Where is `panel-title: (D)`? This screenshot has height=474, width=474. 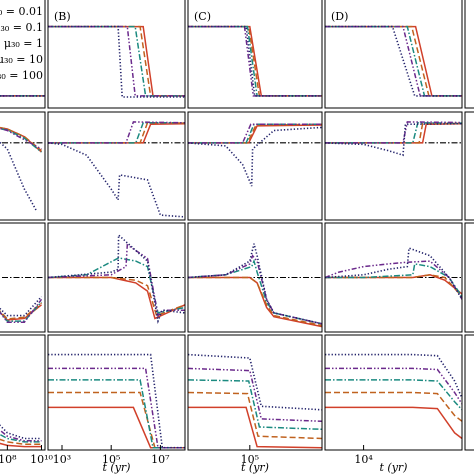
panel-title: (D) is located at coordinates (339, 16).